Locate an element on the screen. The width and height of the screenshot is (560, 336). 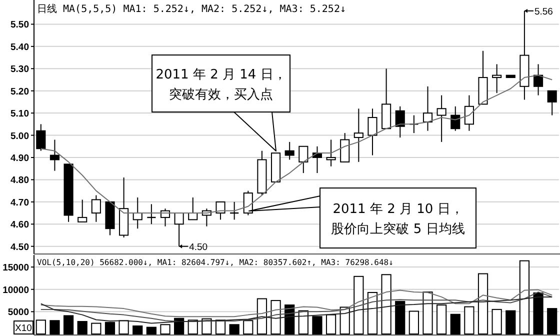
y-tick-label: 5.50 is located at coordinates (19, 25).